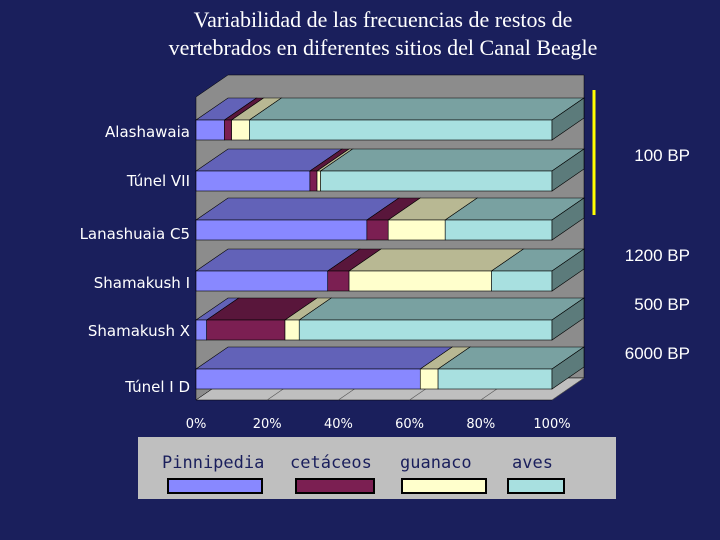 This screenshot has width=720, height=540. What do you see at coordinates (436, 463) in the screenshot?
I see `legend-label: guanaco` at bounding box center [436, 463].